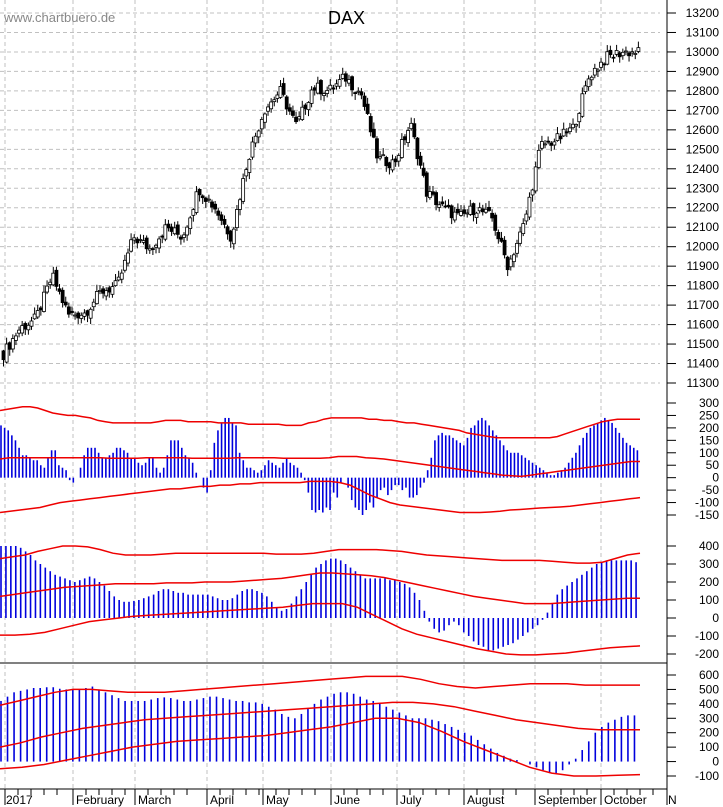  Describe the element at coordinates (709, 689) in the screenshot. I see `svg-text: 500` at that location.